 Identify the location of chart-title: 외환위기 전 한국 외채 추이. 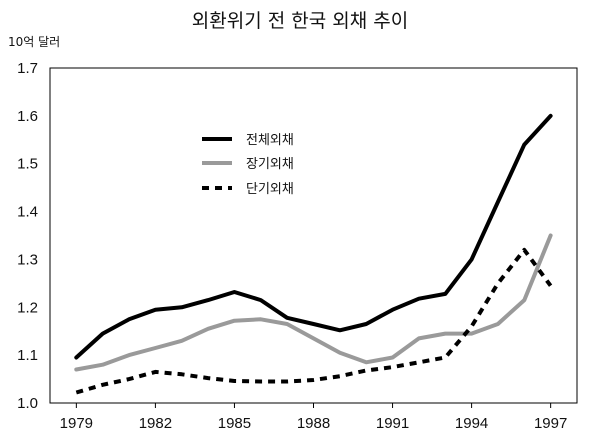
(300, 21).